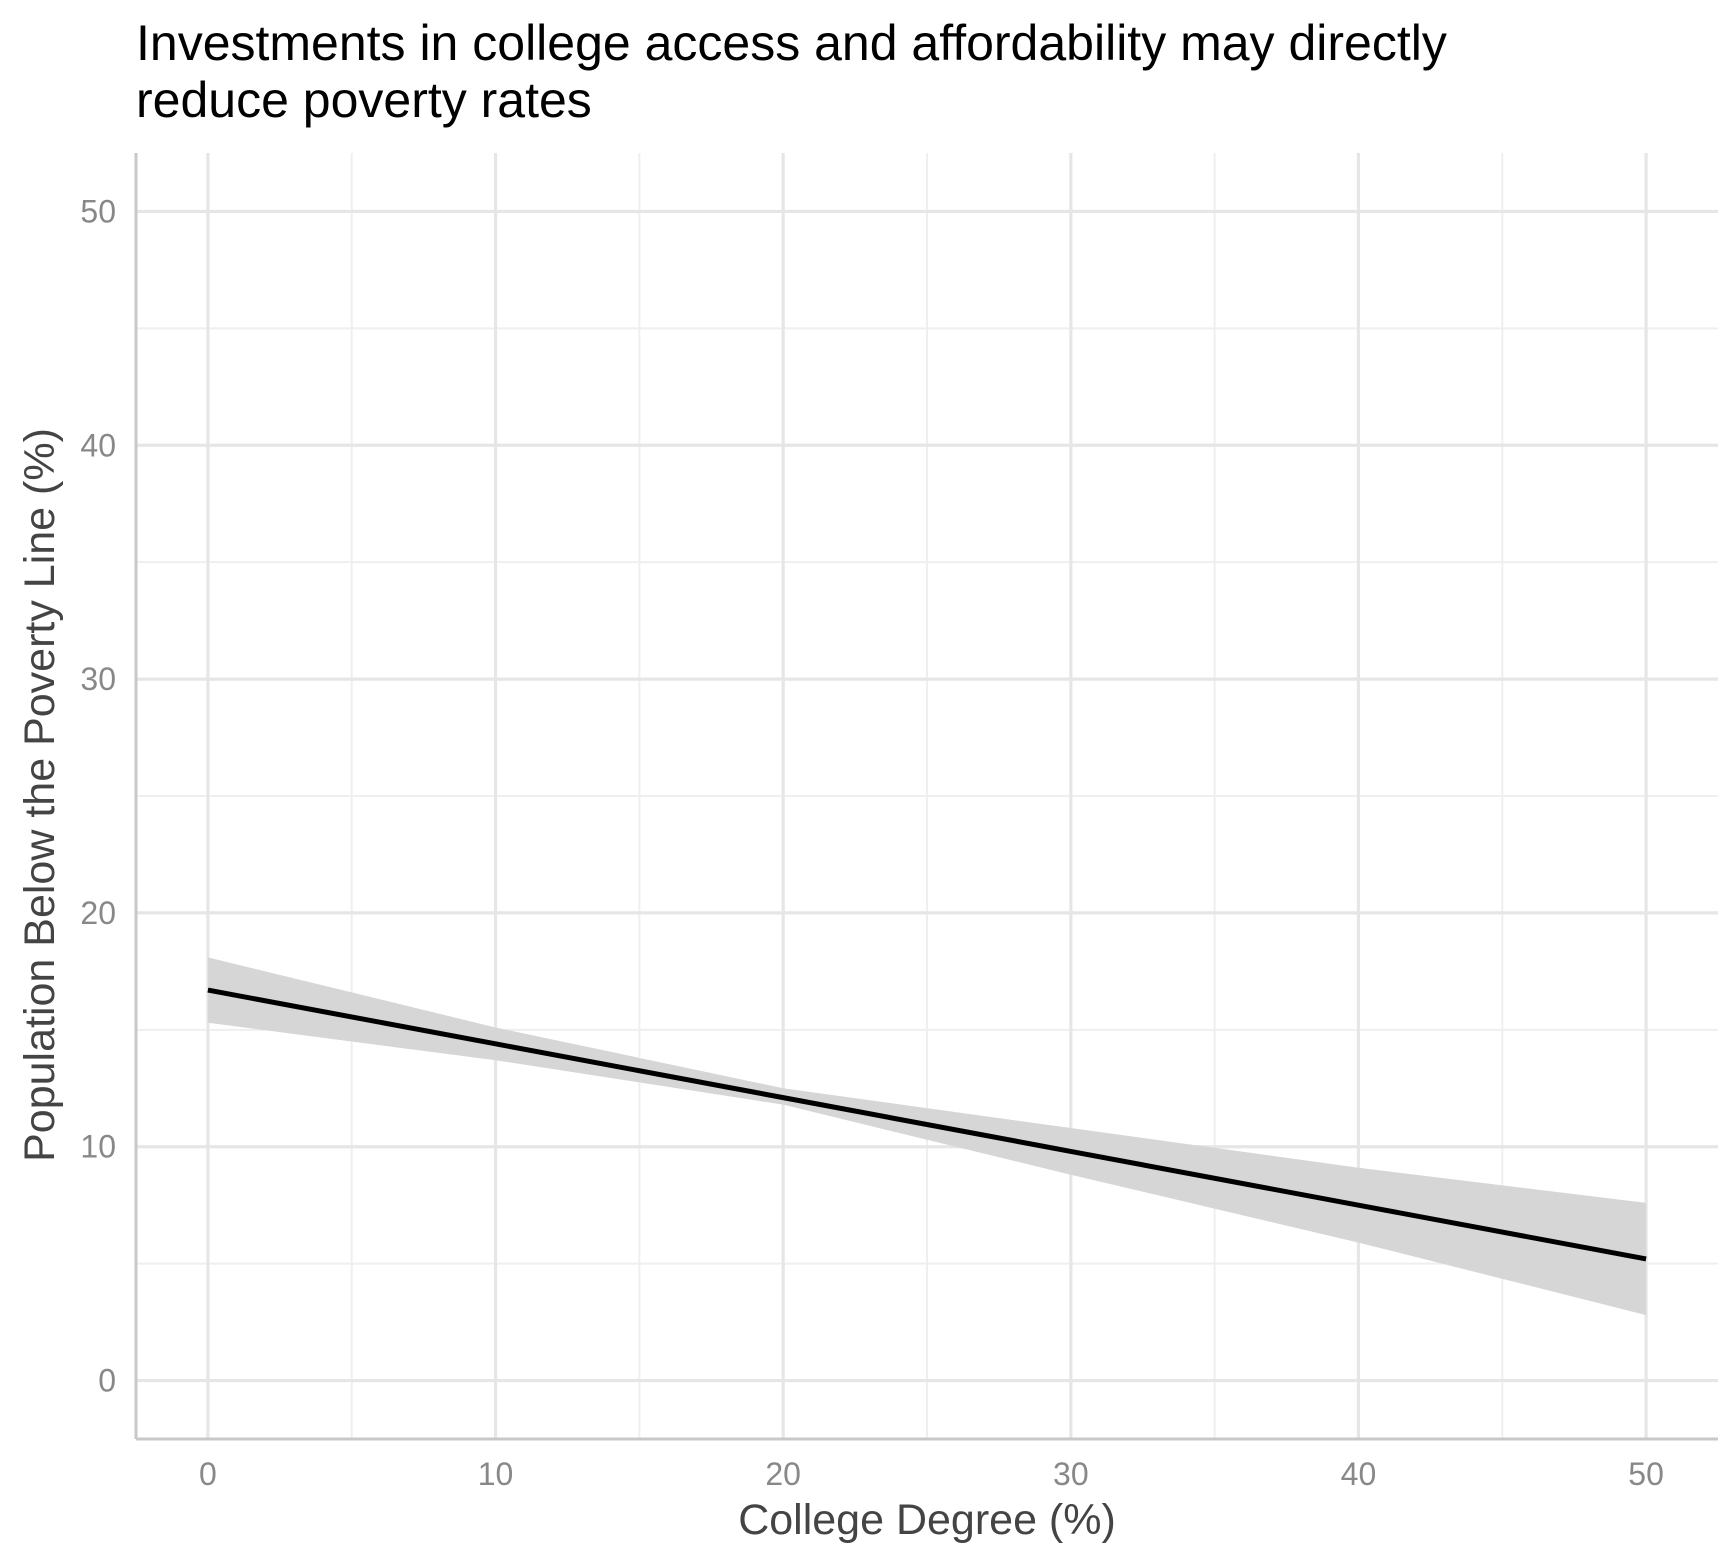  Describe the element at coordinates (98, 211) in the screenshot. I see `y-tick-label: 50` at that location.